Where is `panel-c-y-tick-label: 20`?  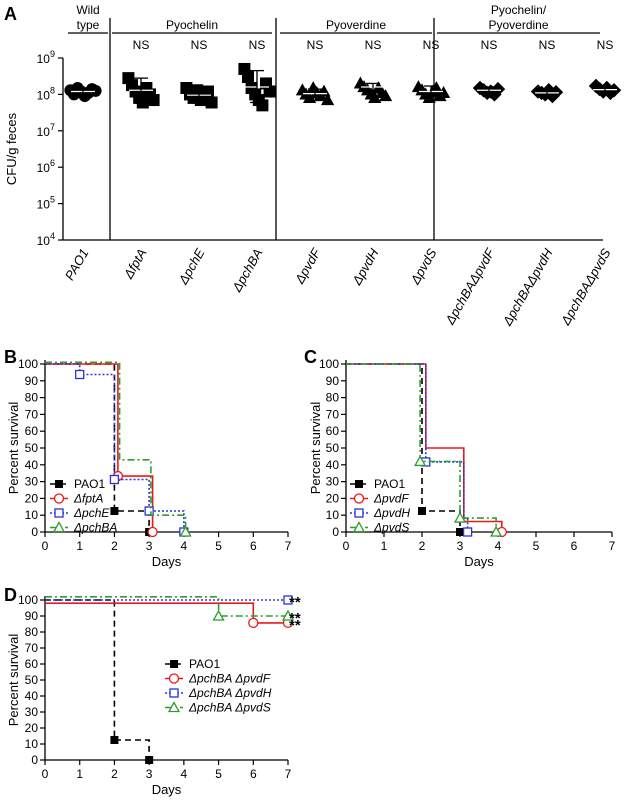 panel-c-y-tick-label: 20 is located at coordinates (333, 498).